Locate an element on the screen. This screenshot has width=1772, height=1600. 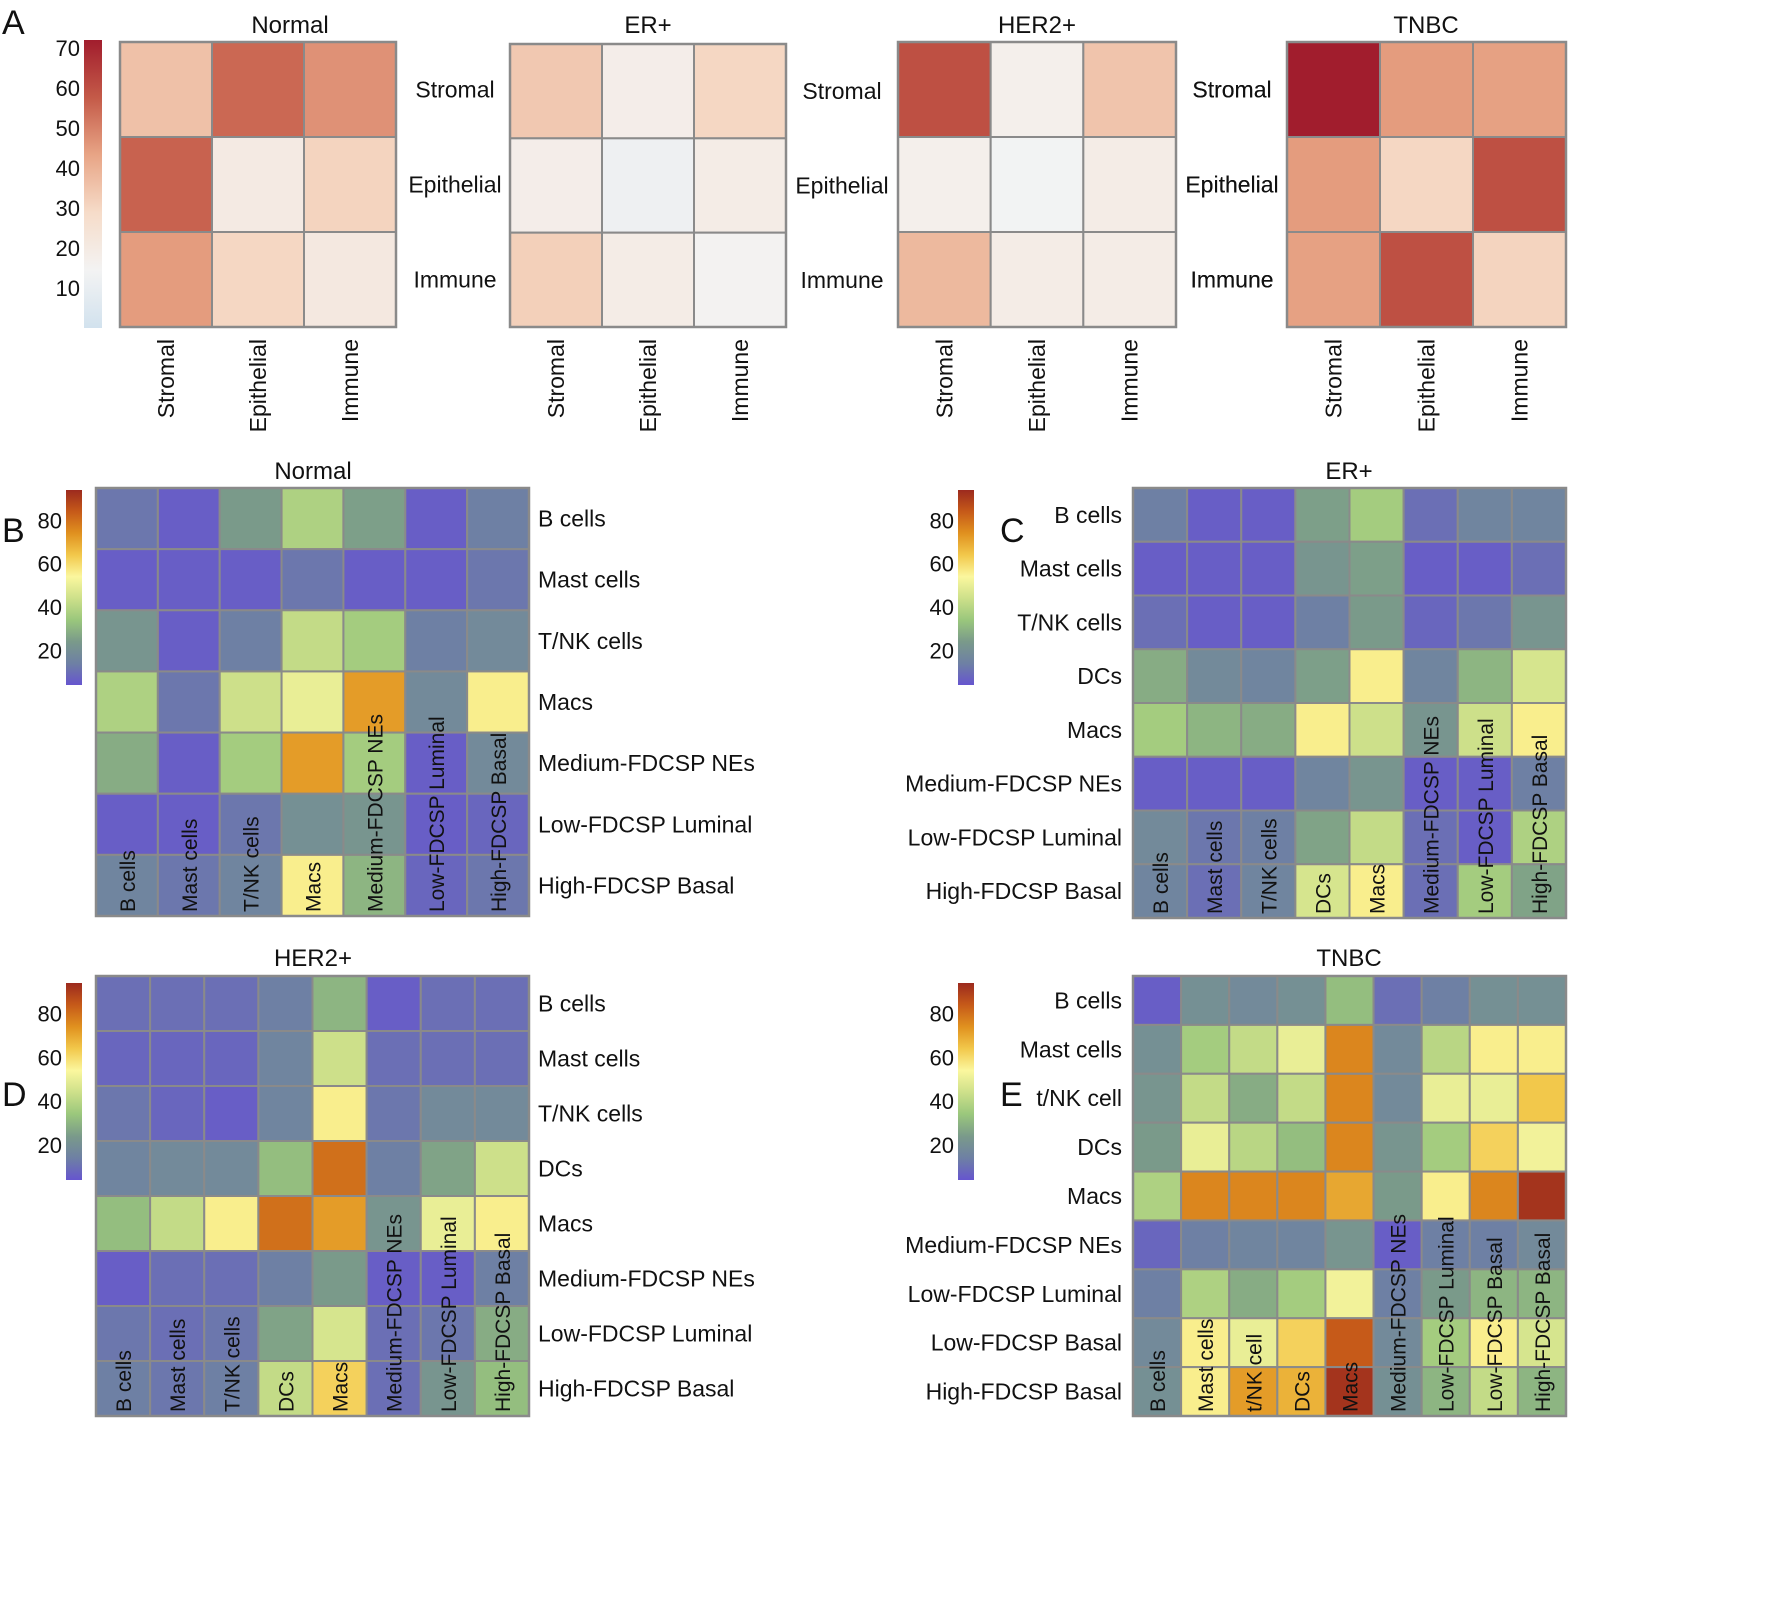
heatmap-cell-e-tnbc-r1-c4 is located at coordinates (1349, 1049).